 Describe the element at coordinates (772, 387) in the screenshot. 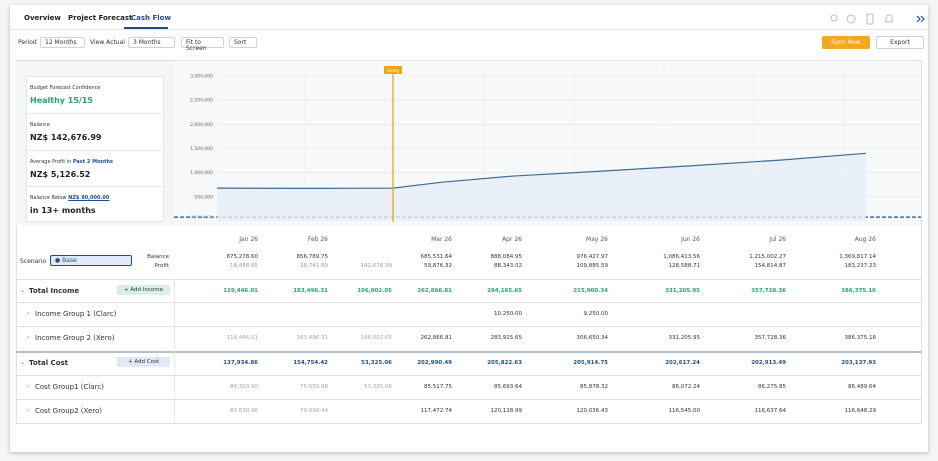

I see `cell-value: 86,275.85` at that location.